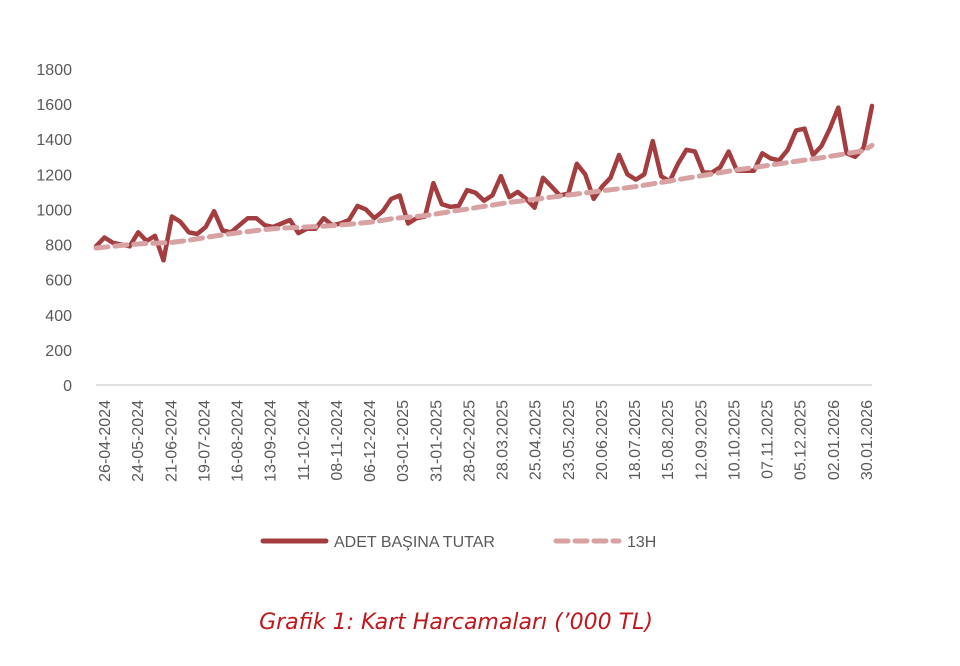  What do you see at coordinates (469, 441) in the screenshot?
I see `x-tick-label: 28-02-2025` at bounding box center [469, 441].